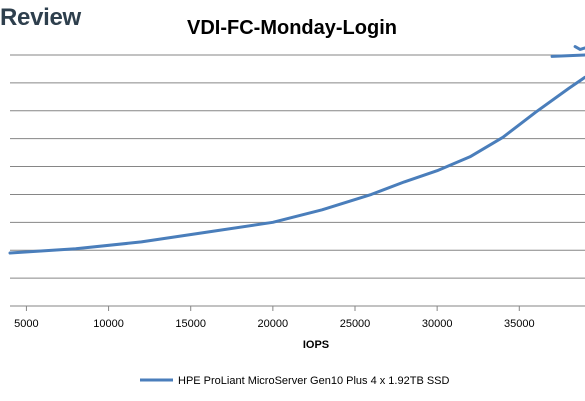  What do you see at coordinates (316, 345) in the screenshot?
I see `x-axis-label: IOPS` at bounding box center [316, 345].